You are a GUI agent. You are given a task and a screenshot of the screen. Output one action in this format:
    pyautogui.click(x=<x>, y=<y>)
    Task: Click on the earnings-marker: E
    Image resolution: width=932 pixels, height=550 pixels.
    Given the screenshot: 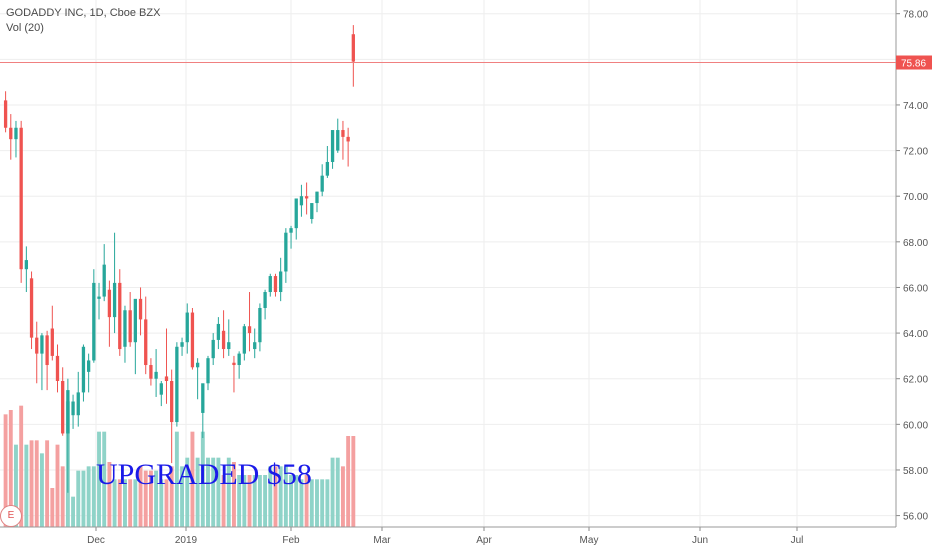 What is the action you would take?
    pyautogui.click(x=11, y=516)
    